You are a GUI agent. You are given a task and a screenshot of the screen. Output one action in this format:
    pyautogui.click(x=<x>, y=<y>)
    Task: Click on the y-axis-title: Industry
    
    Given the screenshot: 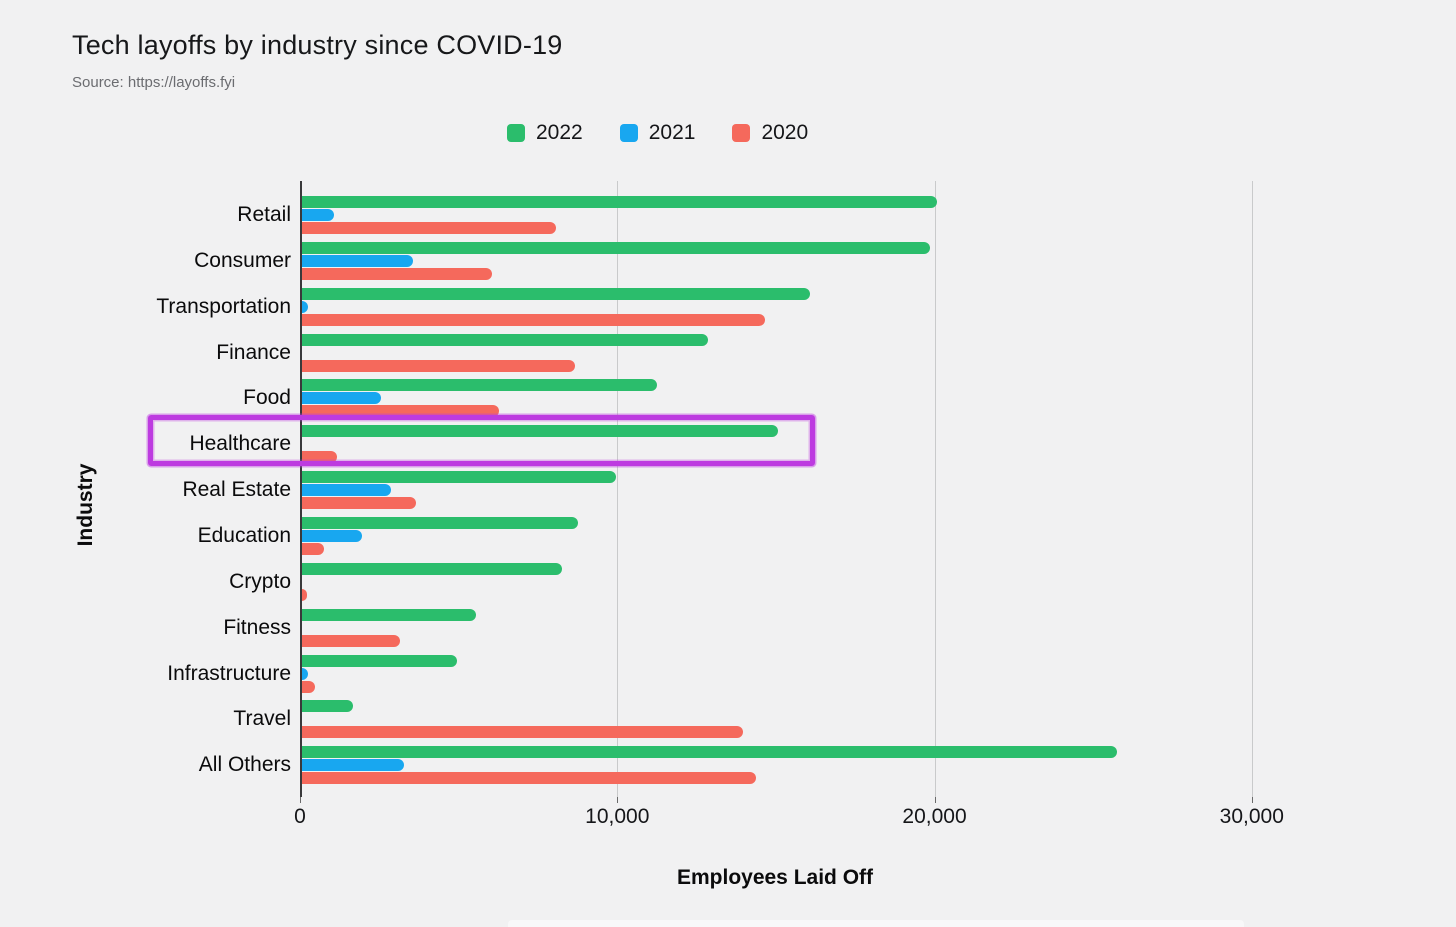 What is the action you would take?
    pyautogui.click(x=85, y=505)
    